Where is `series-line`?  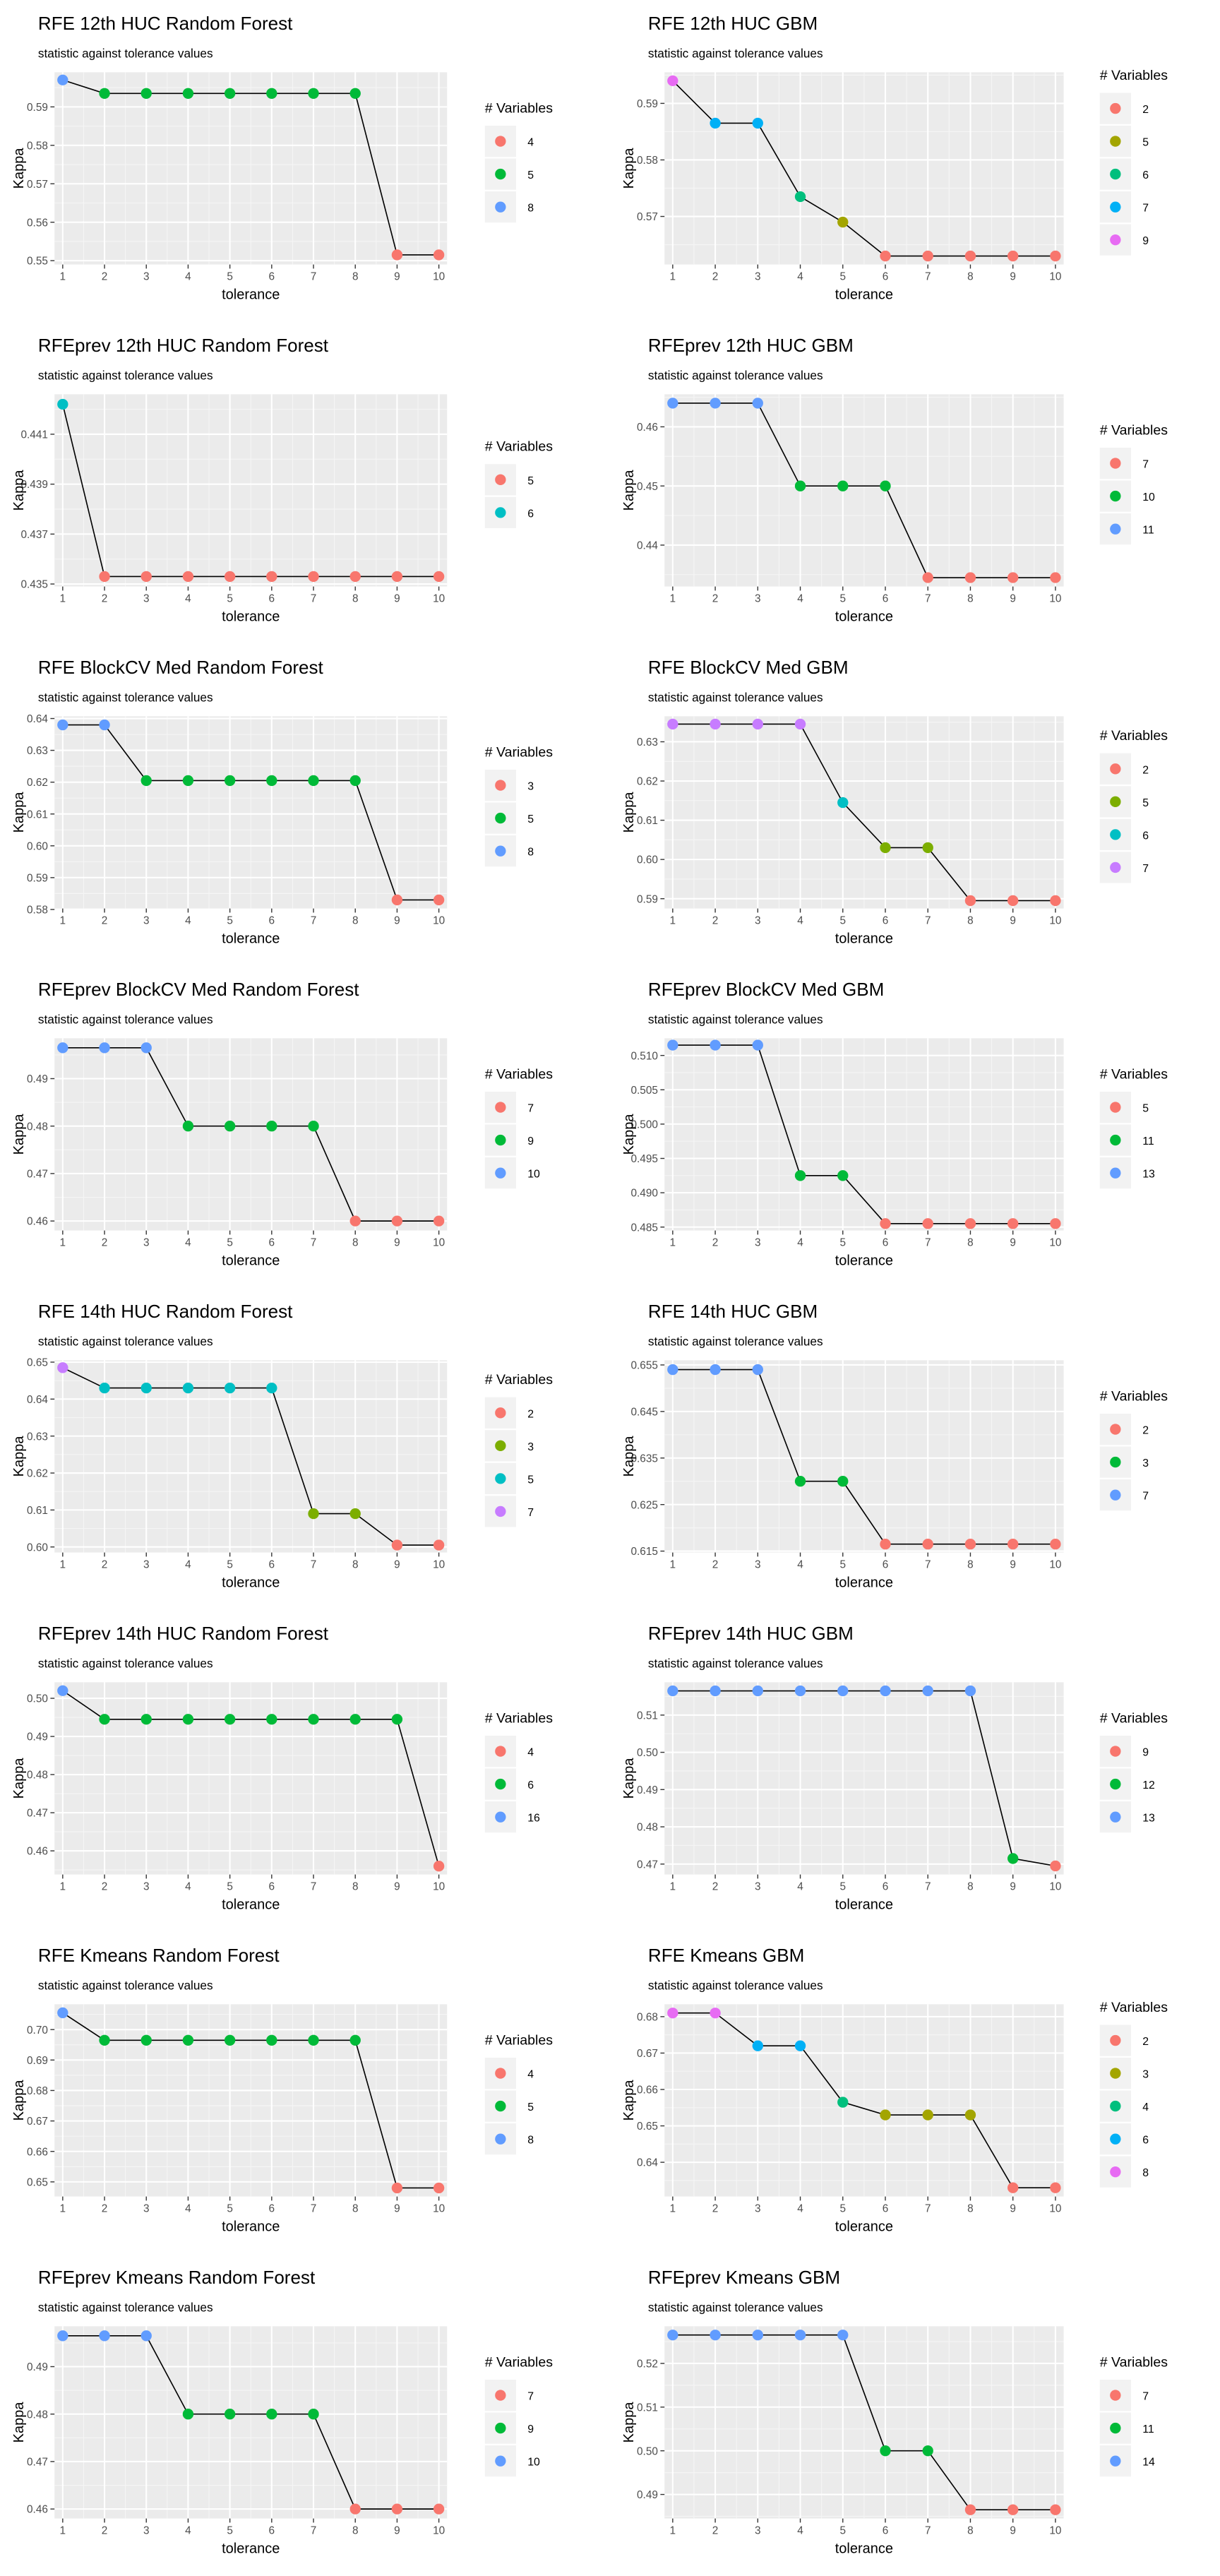
series-line is located at coordinates (863, 168).